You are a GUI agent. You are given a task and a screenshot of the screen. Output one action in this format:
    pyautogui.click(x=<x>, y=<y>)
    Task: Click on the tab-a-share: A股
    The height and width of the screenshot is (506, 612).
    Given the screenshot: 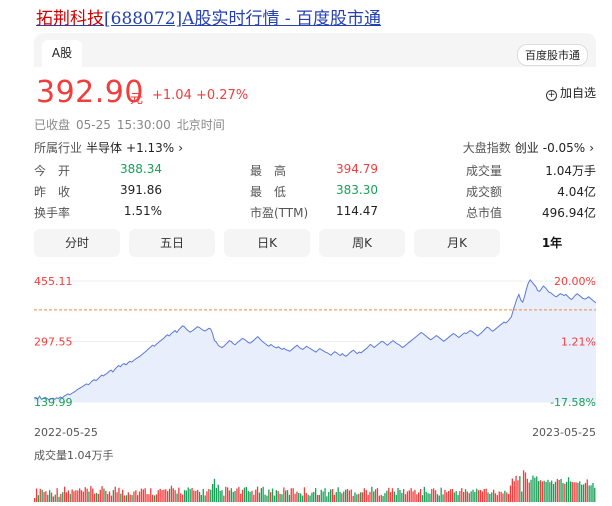 What is the action you would take?
    pyautogui.click(x=62, y=53)
    